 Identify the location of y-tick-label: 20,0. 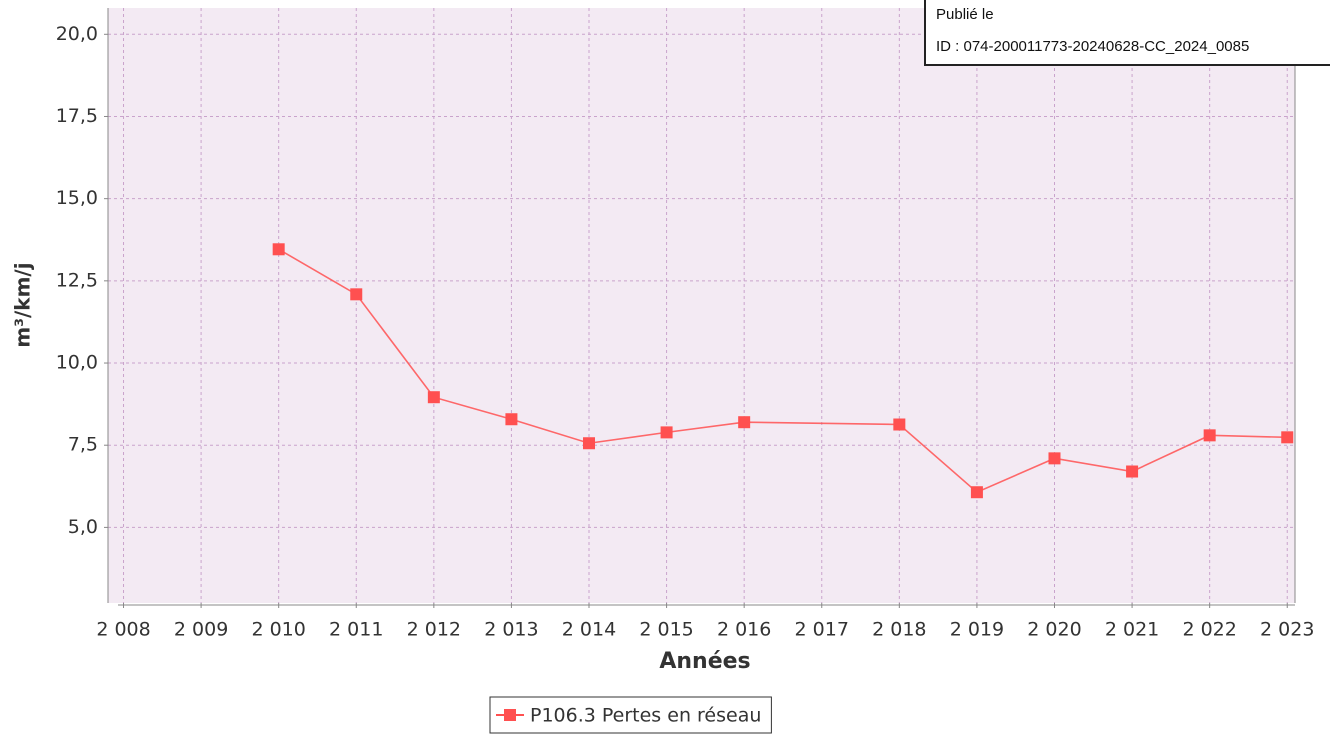
(77, 34).